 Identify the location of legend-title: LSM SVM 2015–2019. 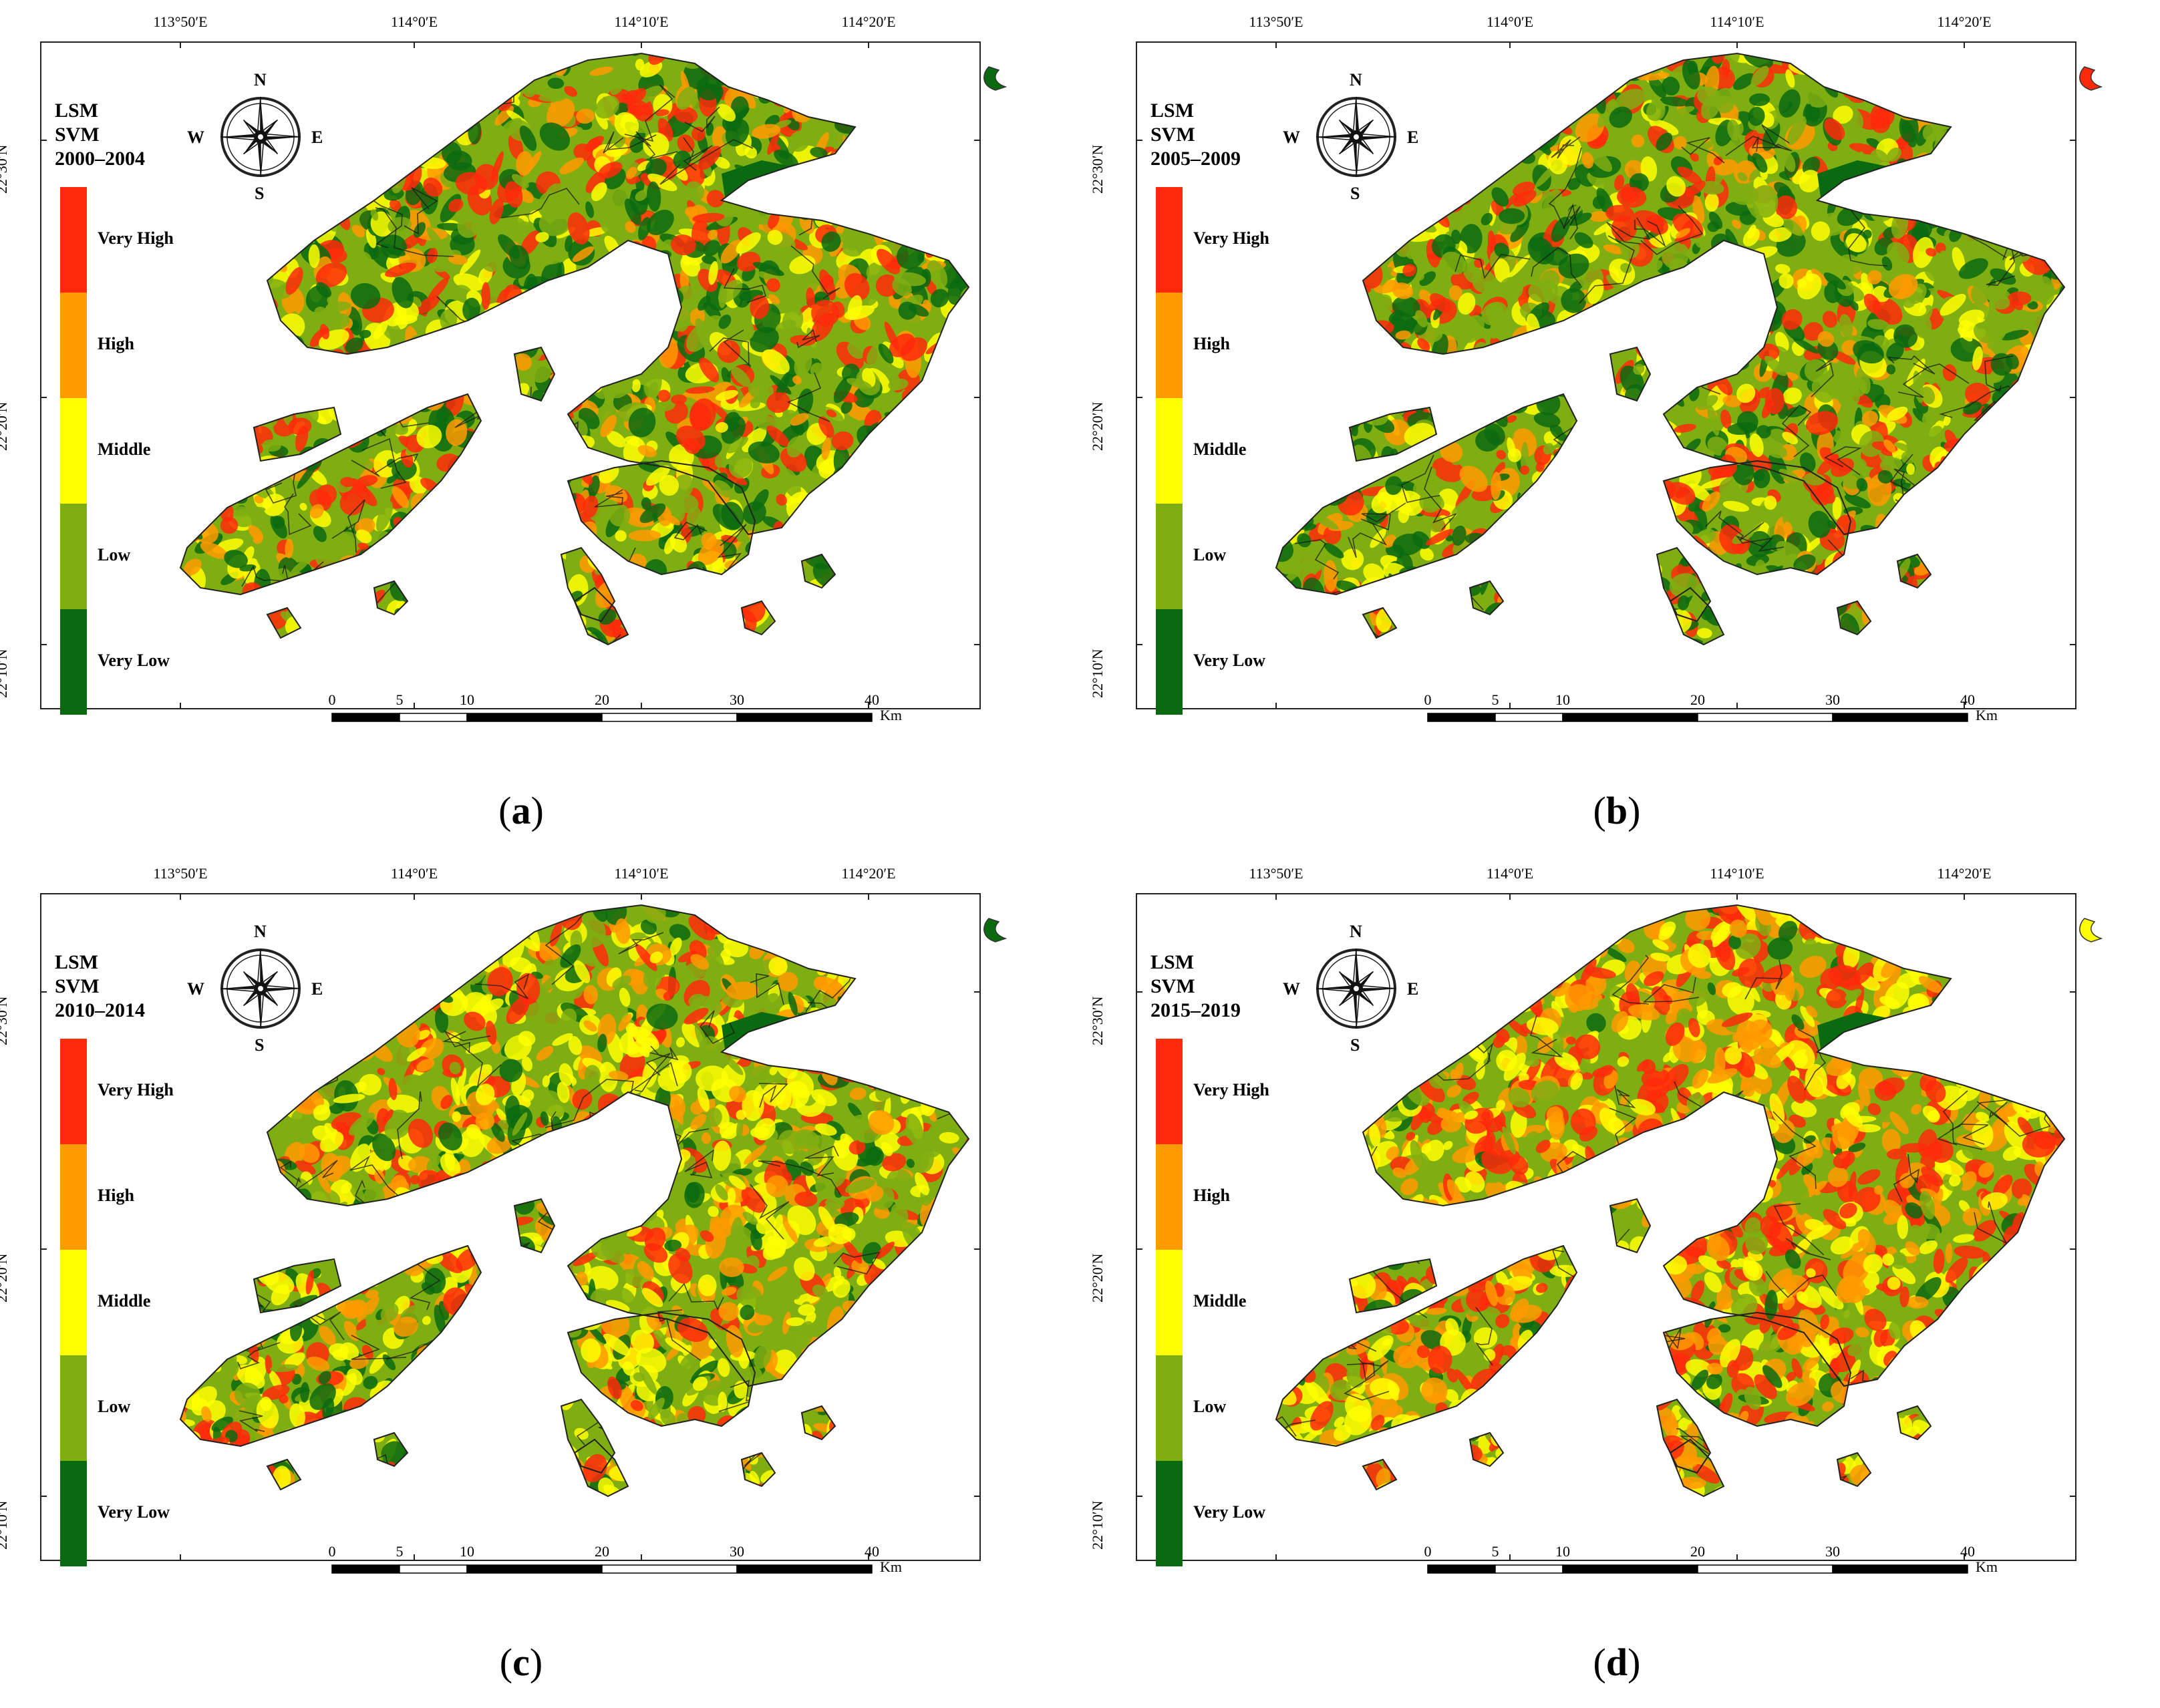
(1195, 987).